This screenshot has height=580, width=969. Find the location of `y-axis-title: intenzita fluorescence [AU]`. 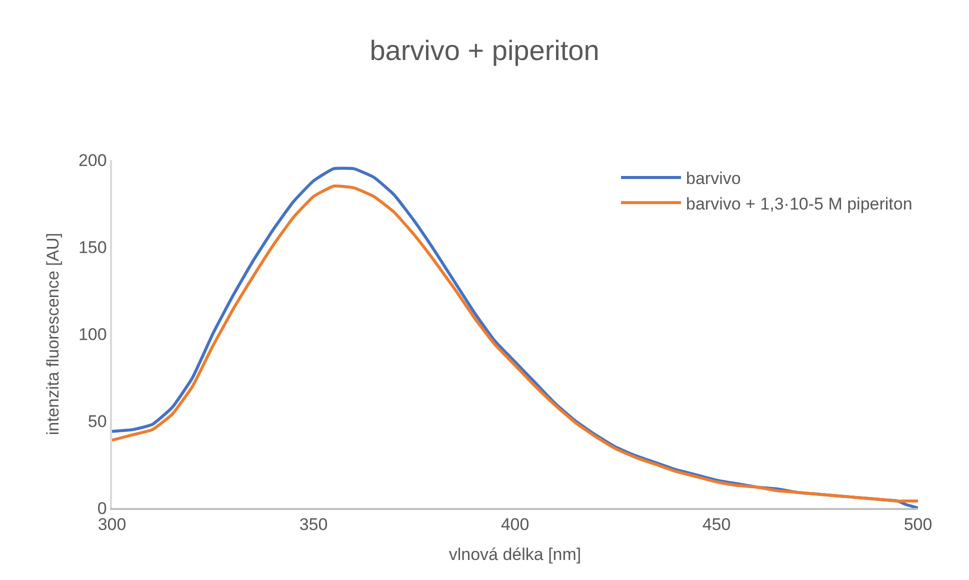

y-axis-title: intenzita fluorescence [AU] is located at coordinates (53, 334).